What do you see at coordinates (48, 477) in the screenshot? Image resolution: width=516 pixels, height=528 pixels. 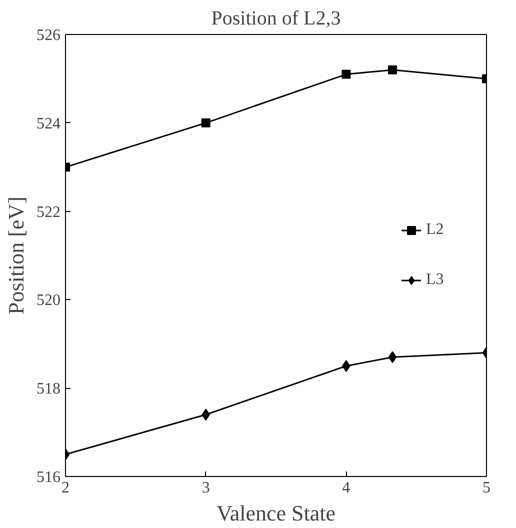 I see `y-tick-label: 516` at bounding box center [48, 477].